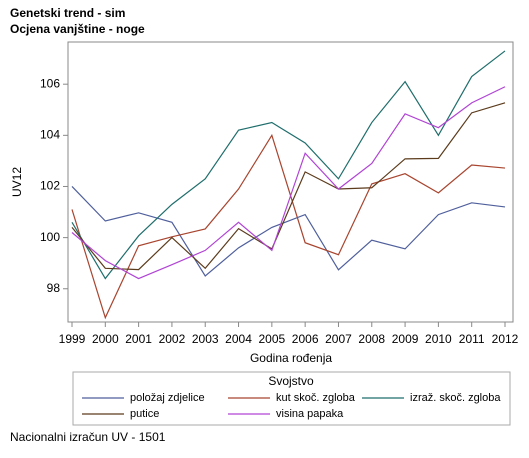 This screenshot has width=529, height=458. What do you see at coordinates (310, 414) in the screenshot?
I see `legend-label: visina papaka` at bounding box center [310, 414].